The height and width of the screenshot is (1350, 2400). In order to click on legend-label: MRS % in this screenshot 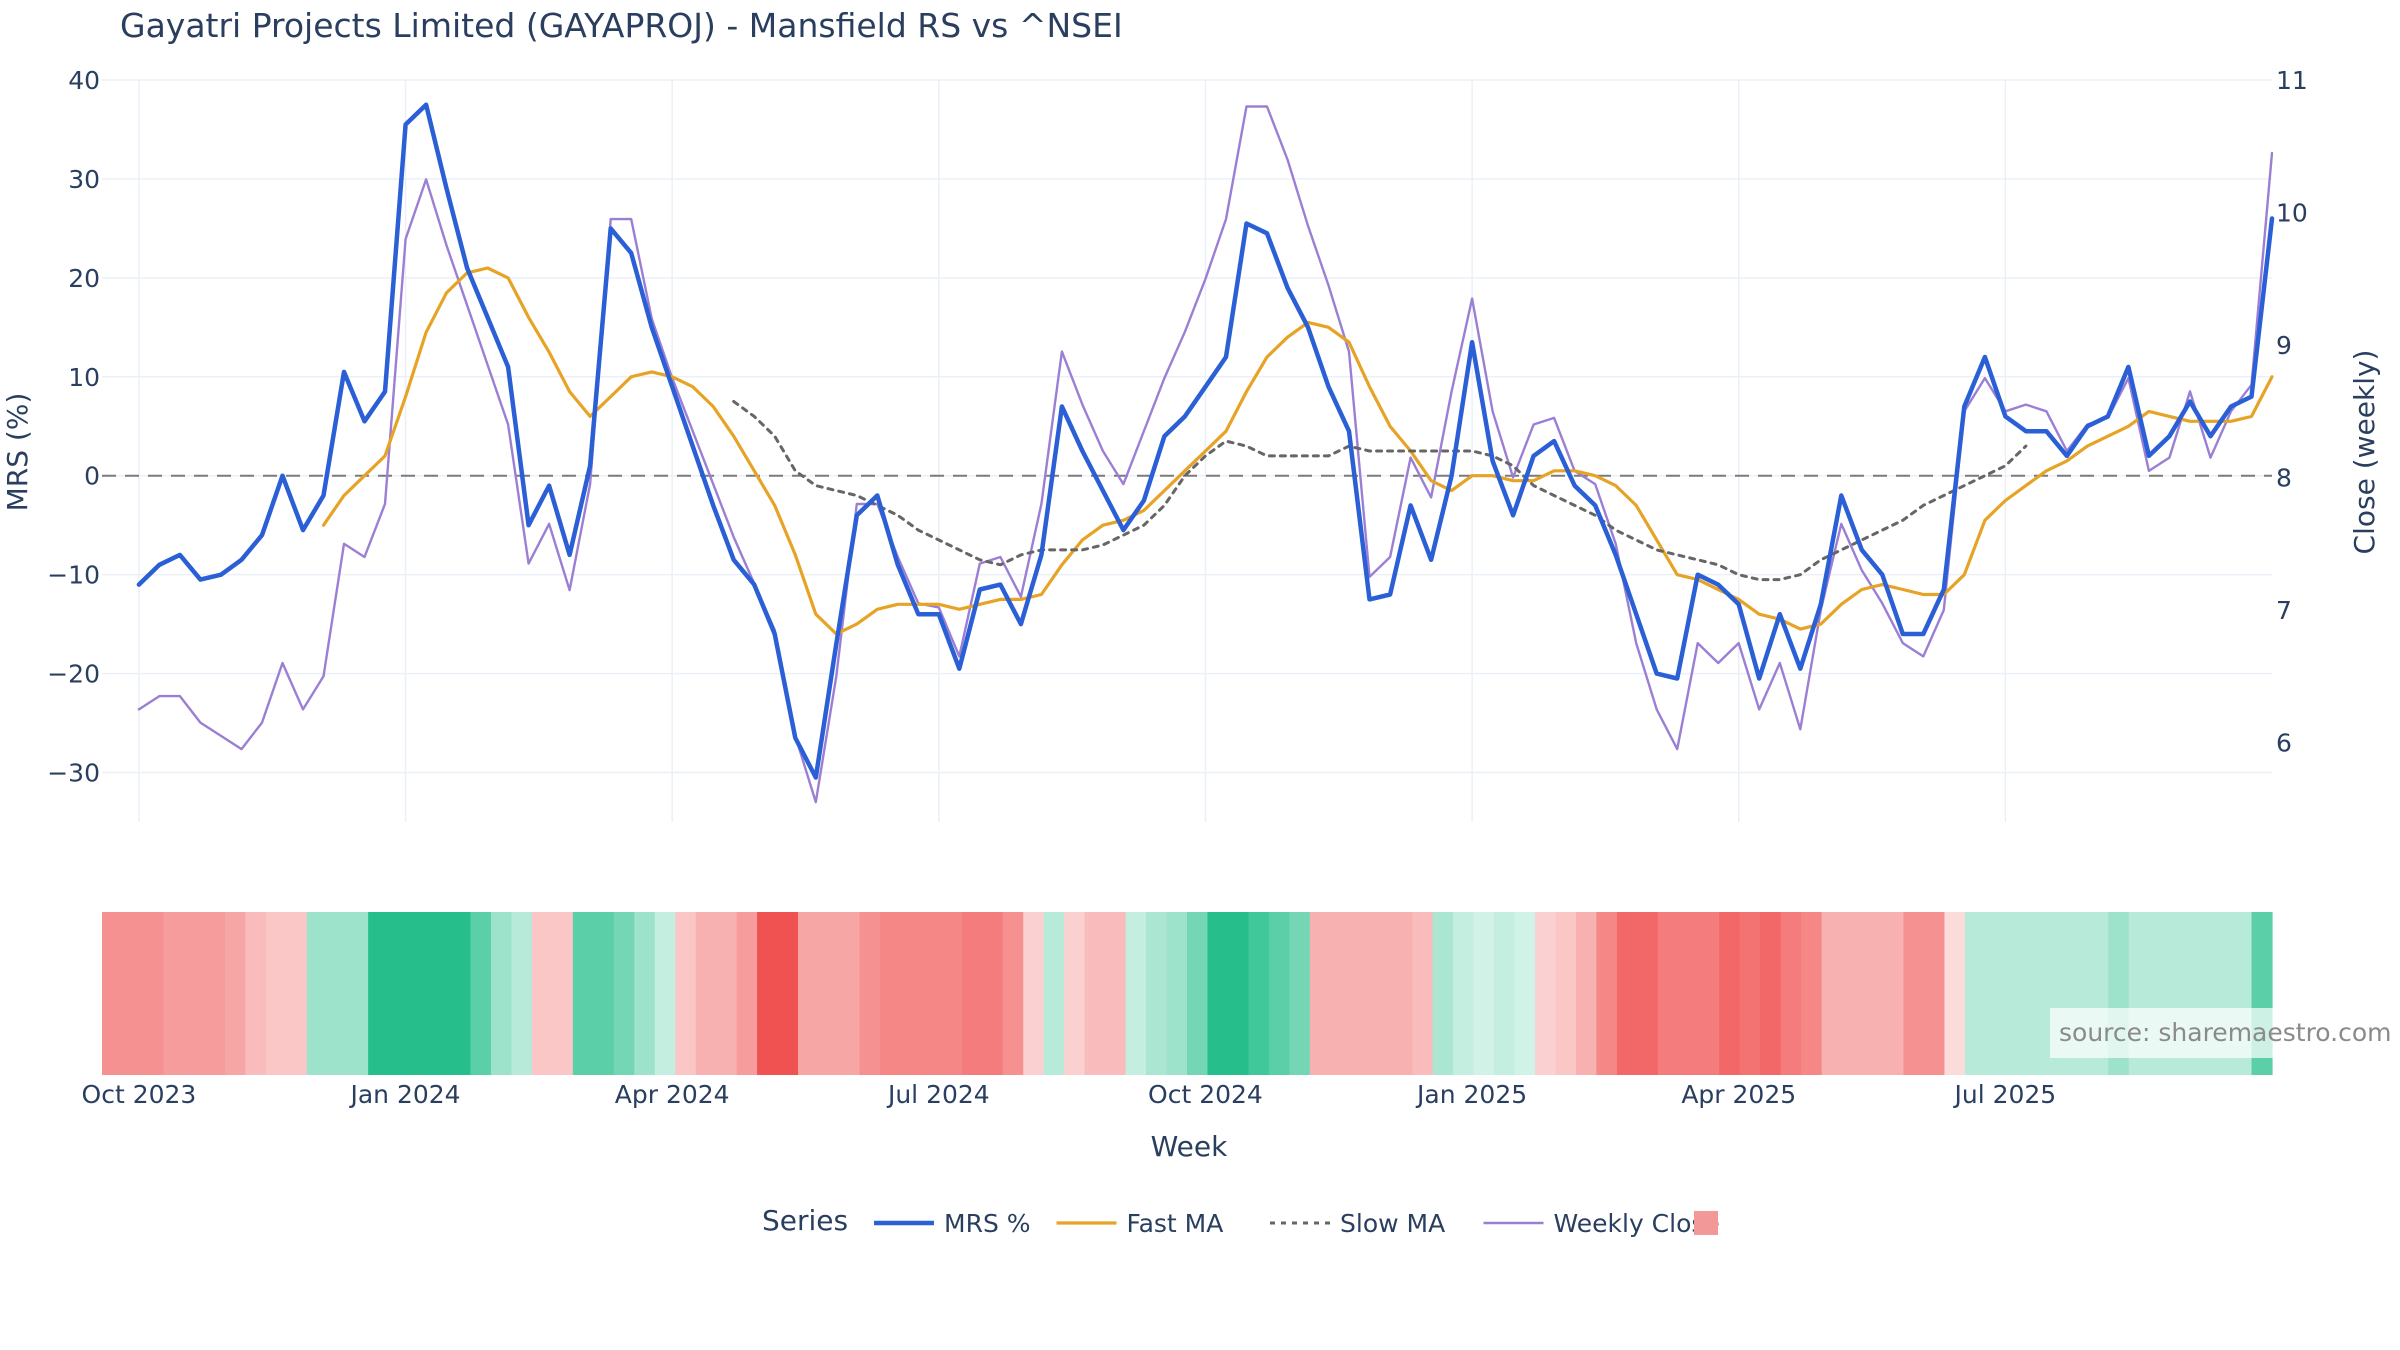, I will do `click(987, 1223)`.